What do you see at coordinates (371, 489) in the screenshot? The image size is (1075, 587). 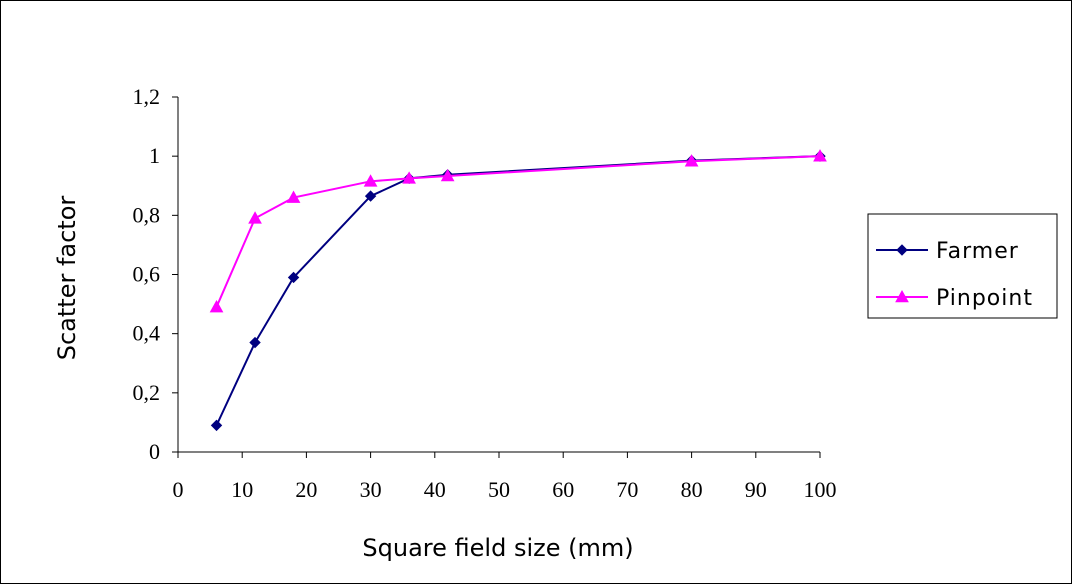 I see `x-tick-label: 30` at bounding box center [371, 489].